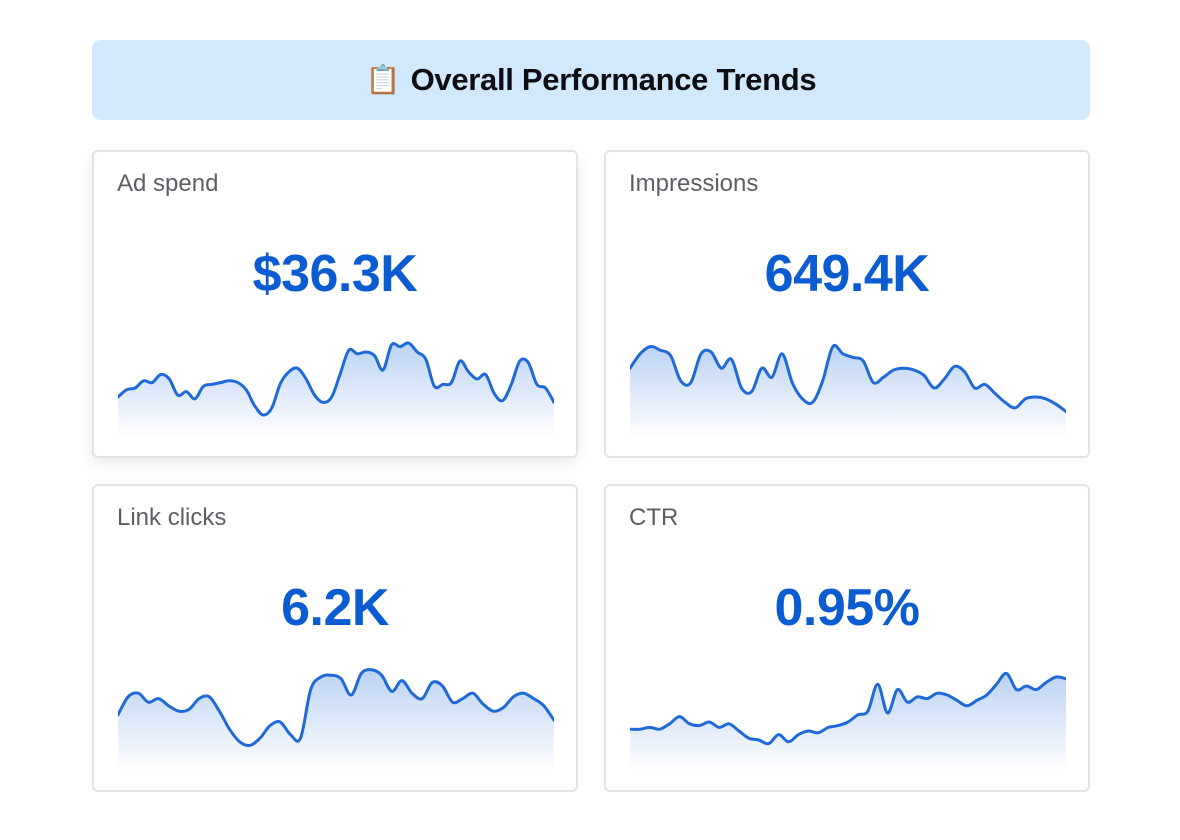 The width and height of the screenshot is (1180, 840). What do you see at coordinates (335, 608) in the screenshot?
I see `metric-value: 6.2K` at bounding box center [335, 608].